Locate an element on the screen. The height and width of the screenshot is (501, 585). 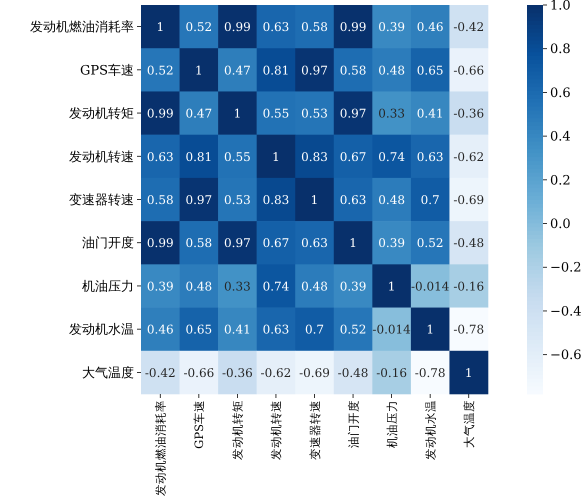
color-bar-label: −0.4 is located at coordinates (566, 312).